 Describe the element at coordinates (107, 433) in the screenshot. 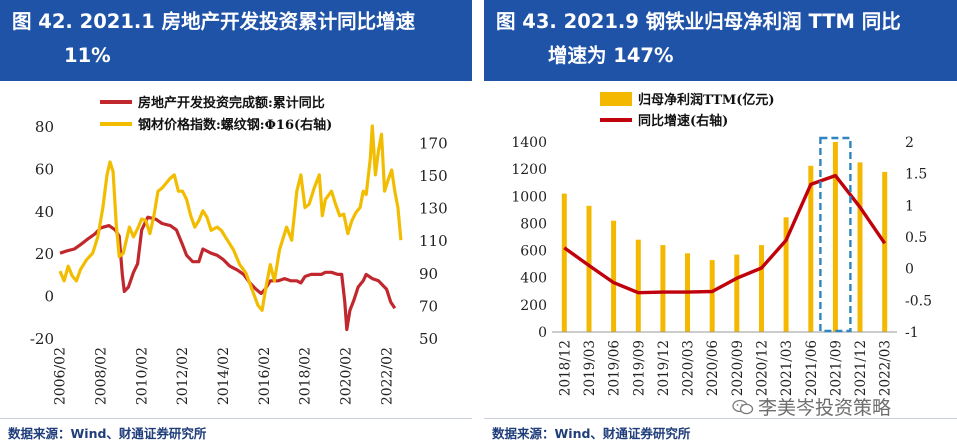

I see `data-source-left: 数据来源：Wind、财通证券研究所` at that location.